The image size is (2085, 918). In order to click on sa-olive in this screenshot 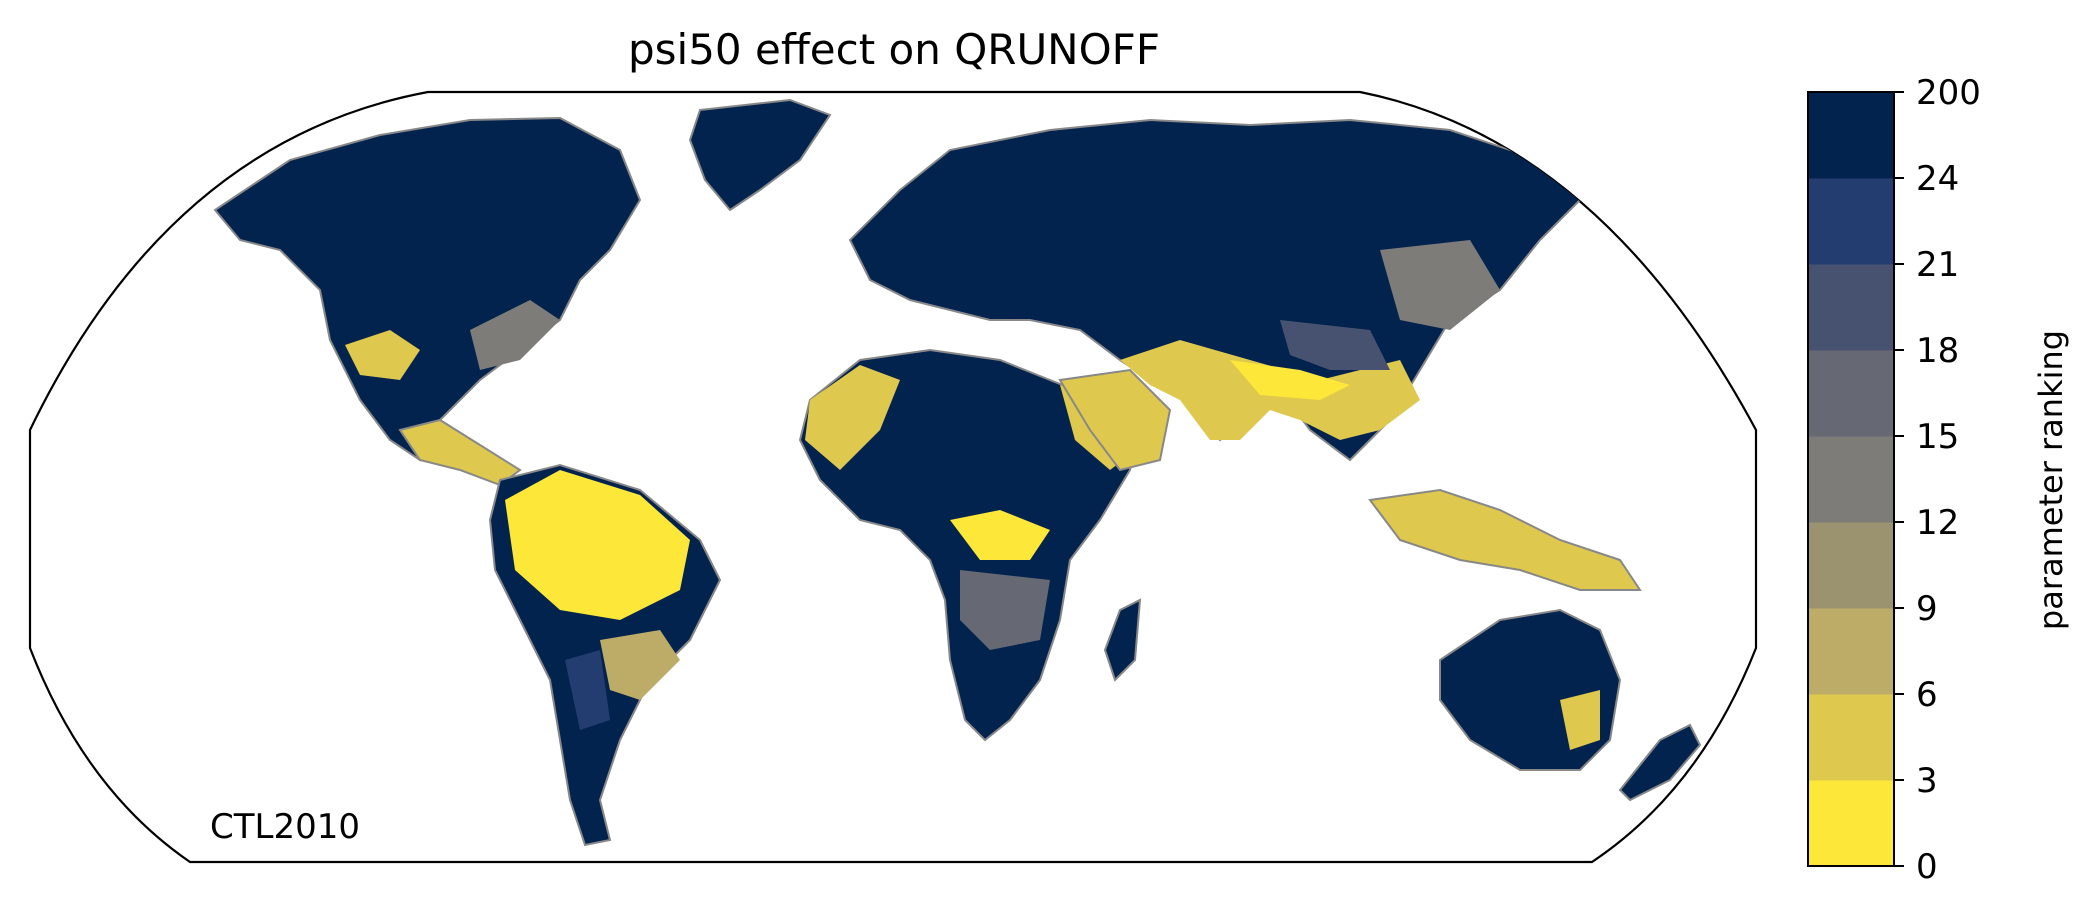, I will do `click(640, 665)`.